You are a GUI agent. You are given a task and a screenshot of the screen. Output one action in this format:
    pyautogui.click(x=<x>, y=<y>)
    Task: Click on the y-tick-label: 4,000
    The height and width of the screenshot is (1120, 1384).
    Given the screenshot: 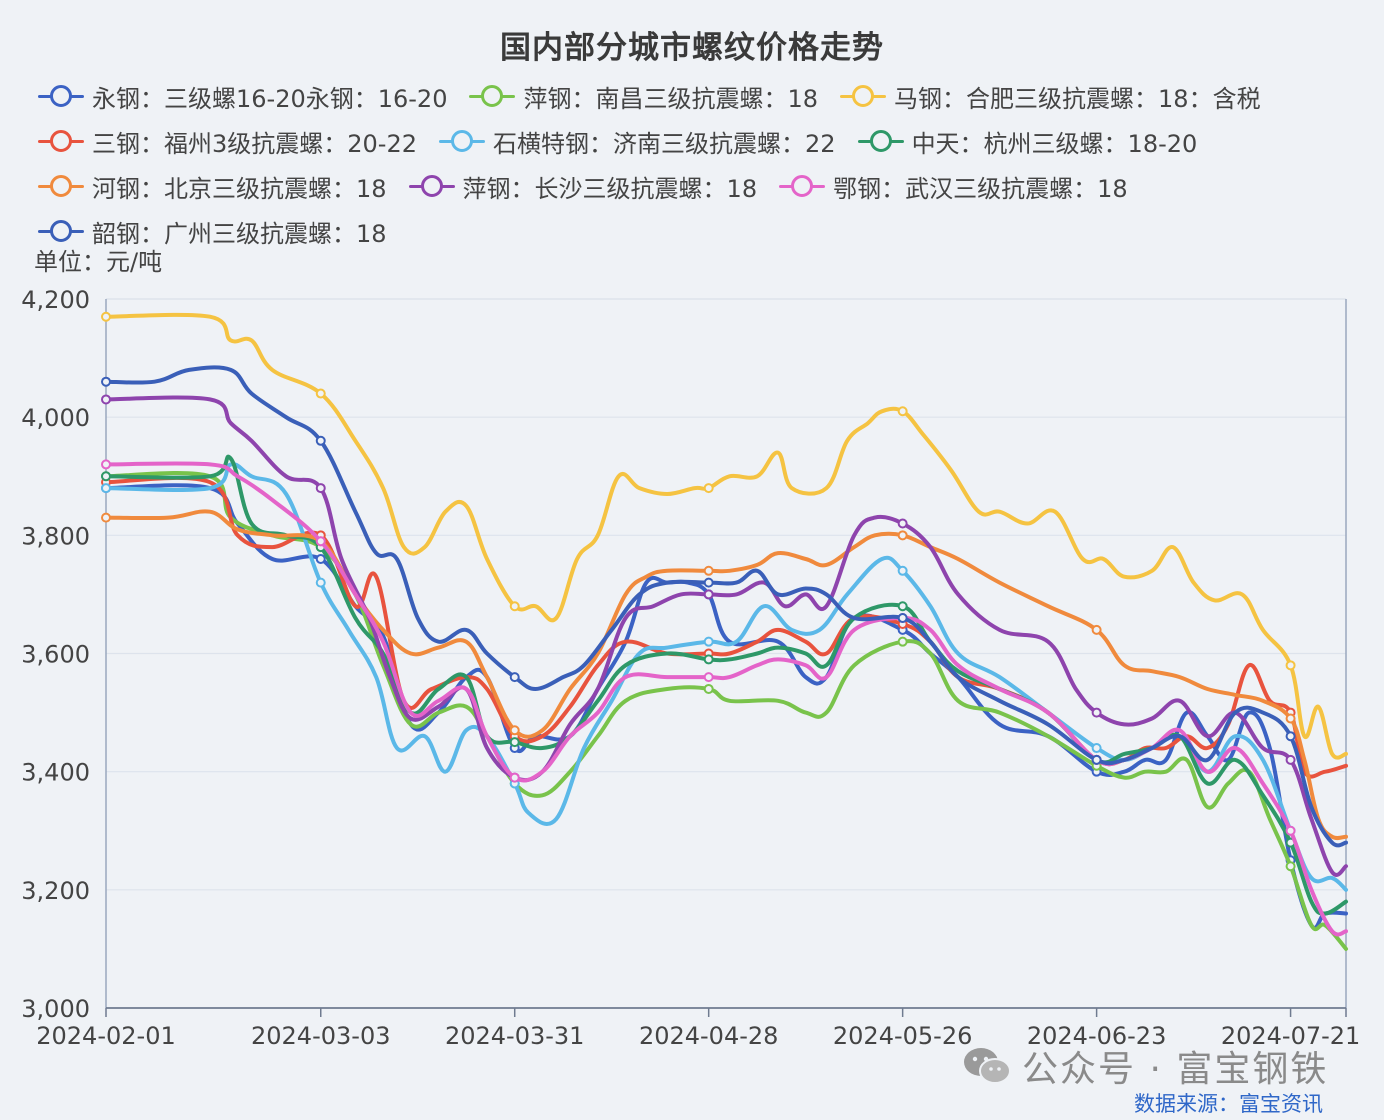 What is the action you would take?
    pyautogui.click(x=55, y=418)
    